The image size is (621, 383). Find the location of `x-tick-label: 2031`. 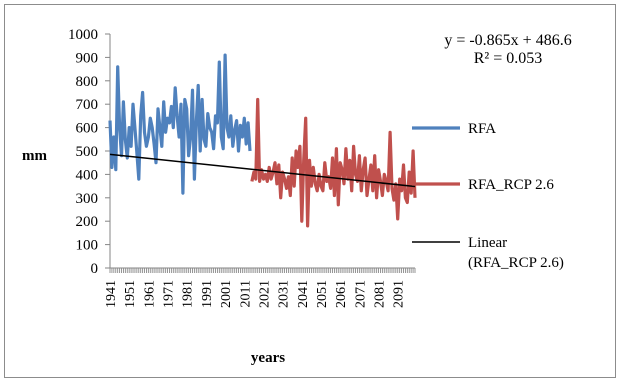

x-tick-label: 2031 is located at coordinates (284, 294).